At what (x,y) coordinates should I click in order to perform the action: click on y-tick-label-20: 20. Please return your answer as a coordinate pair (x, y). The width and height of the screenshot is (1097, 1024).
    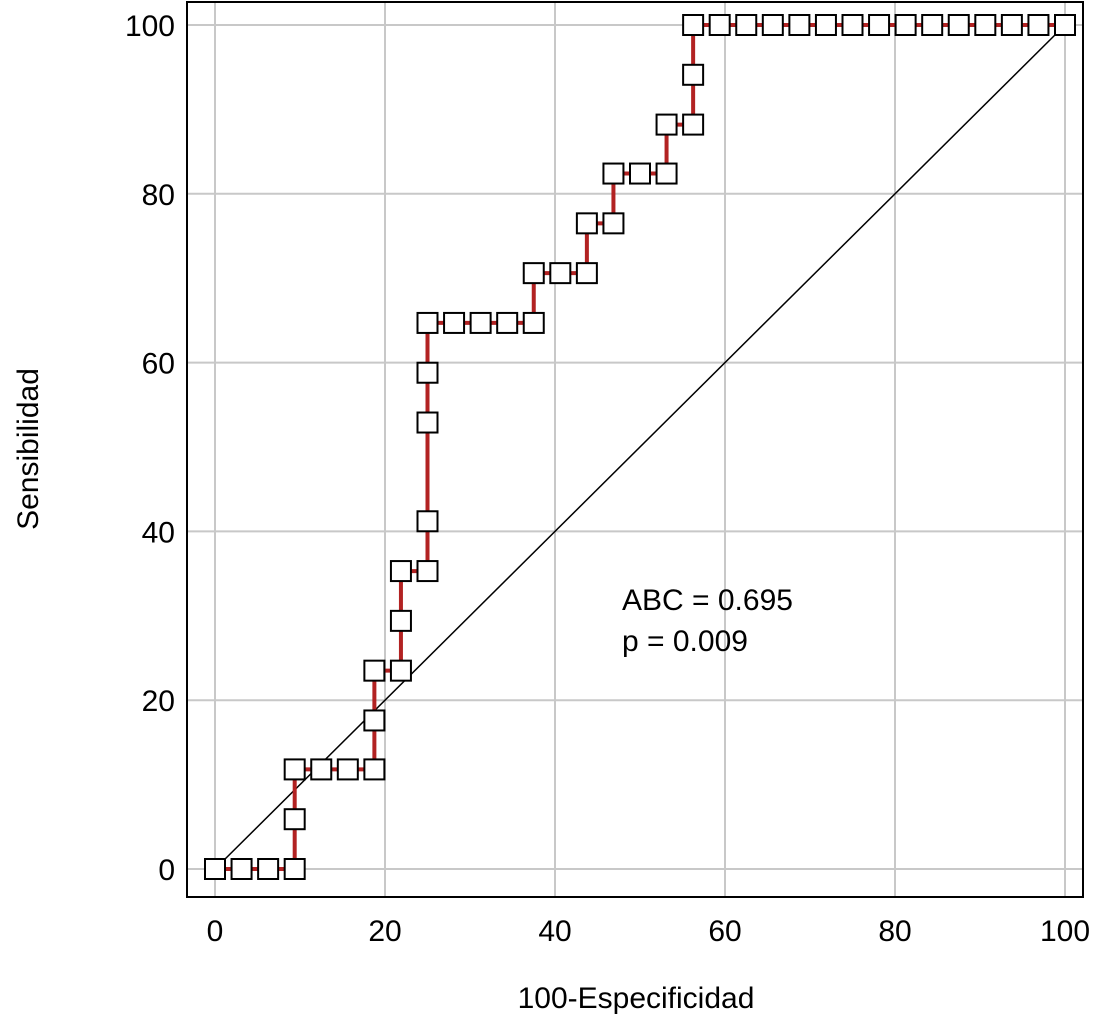
    Looking at the image, I should click on (158, 701).